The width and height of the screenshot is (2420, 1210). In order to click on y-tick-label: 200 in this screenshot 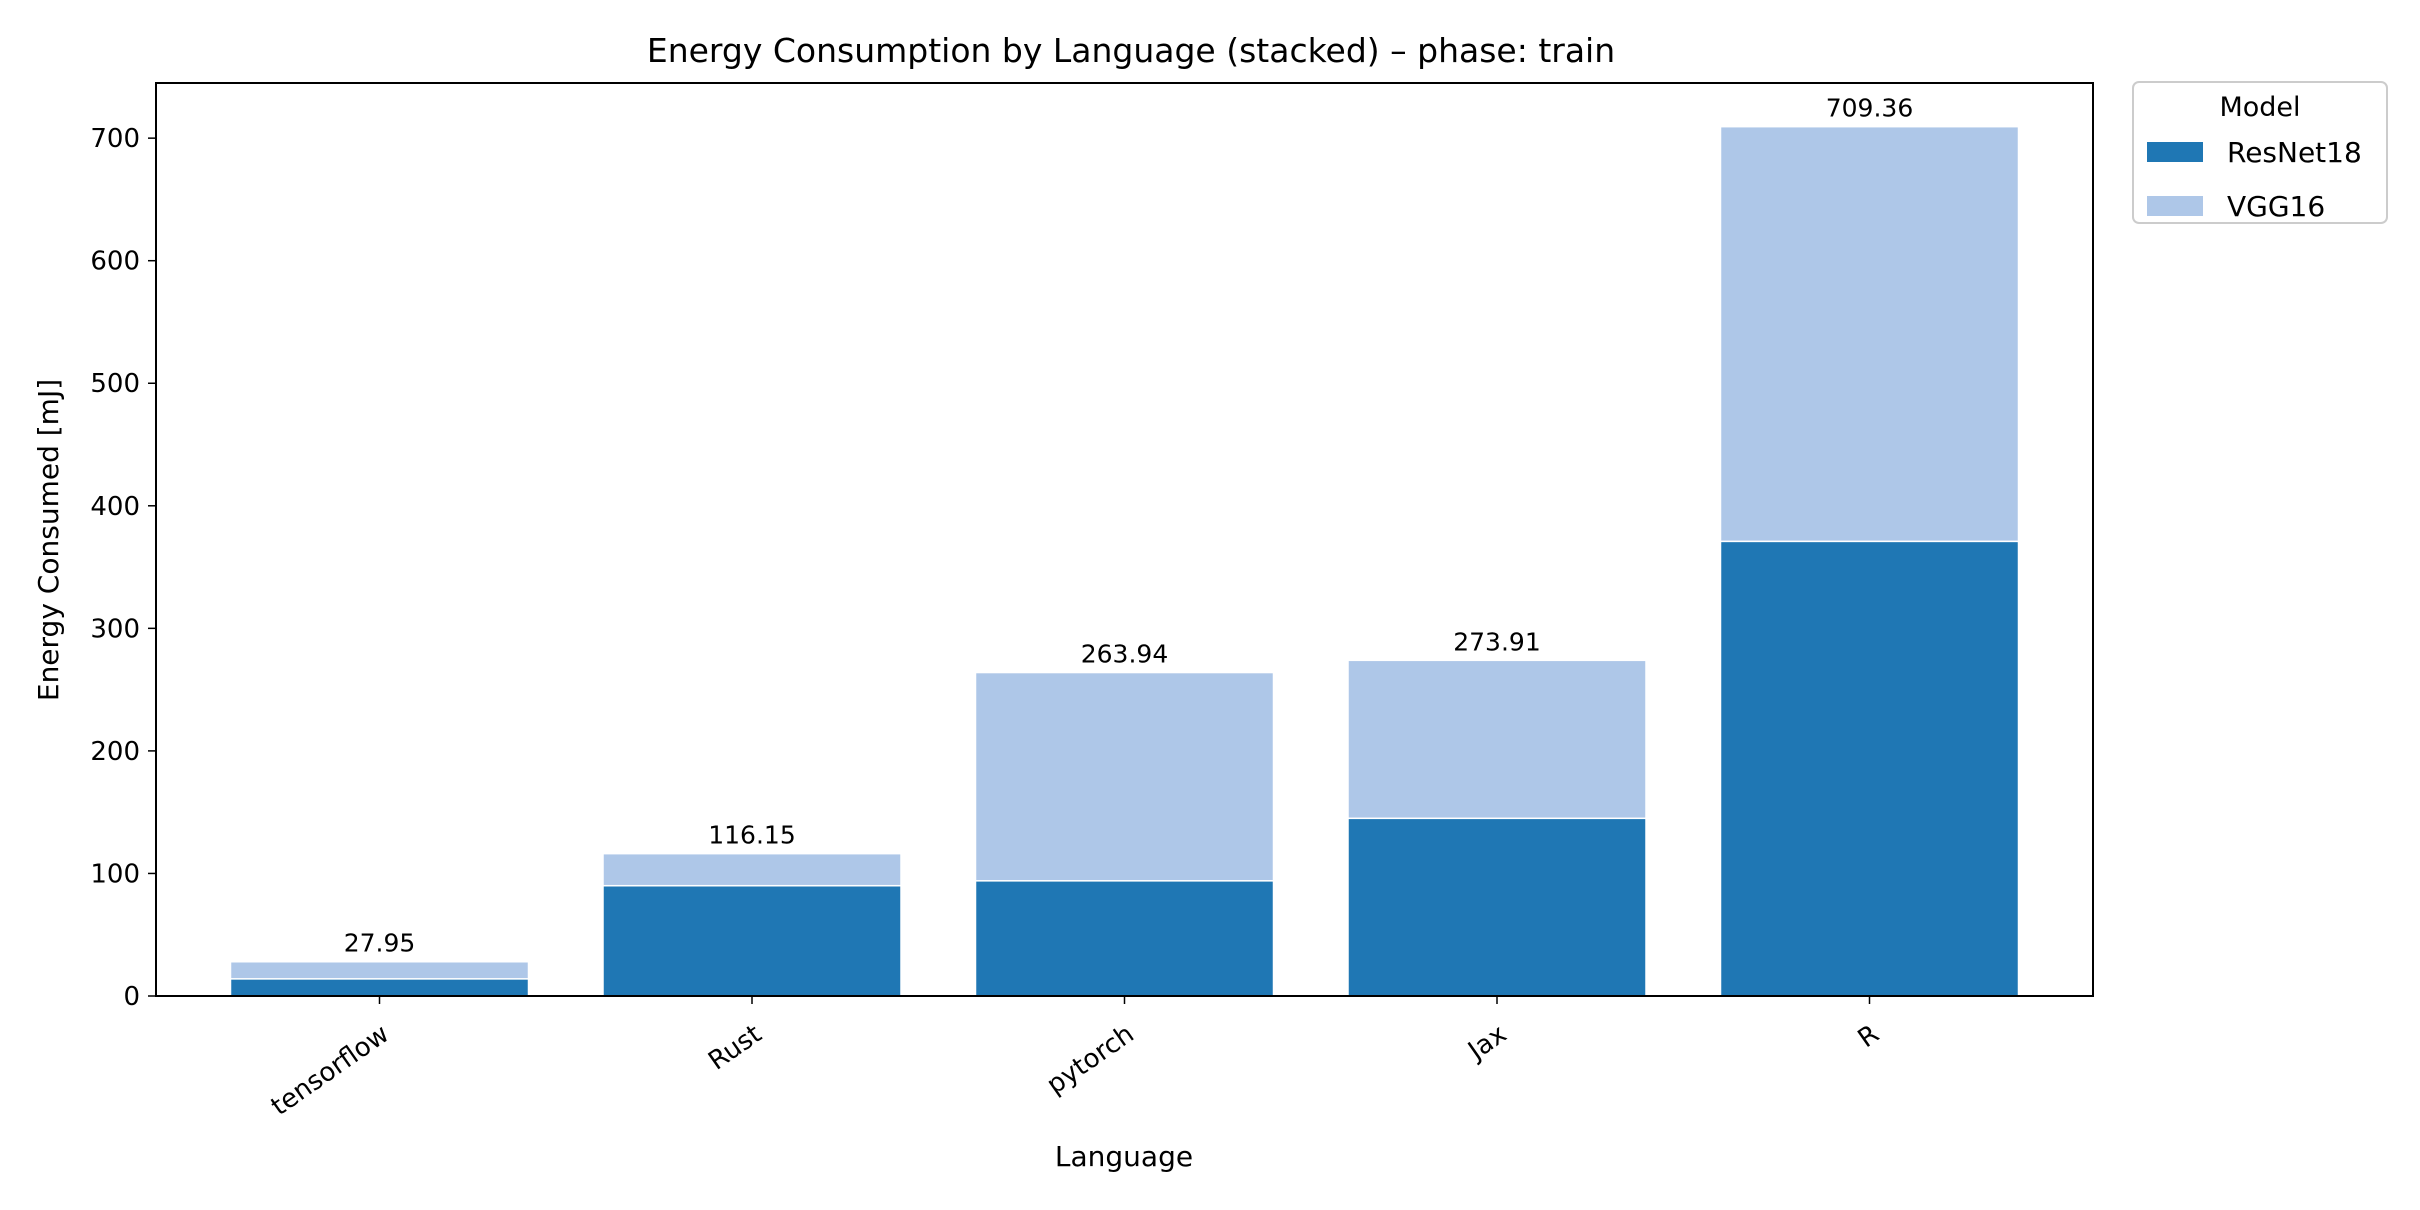, I will do `click(115, 752)`.